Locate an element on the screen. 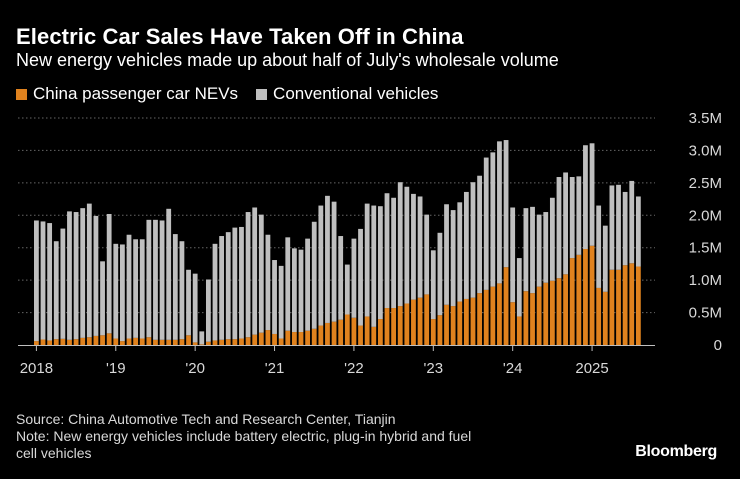 The height and width of the screenshot is (479, 740). bloomberg-logo: Bloomberg is located at coordinates (676, 451).